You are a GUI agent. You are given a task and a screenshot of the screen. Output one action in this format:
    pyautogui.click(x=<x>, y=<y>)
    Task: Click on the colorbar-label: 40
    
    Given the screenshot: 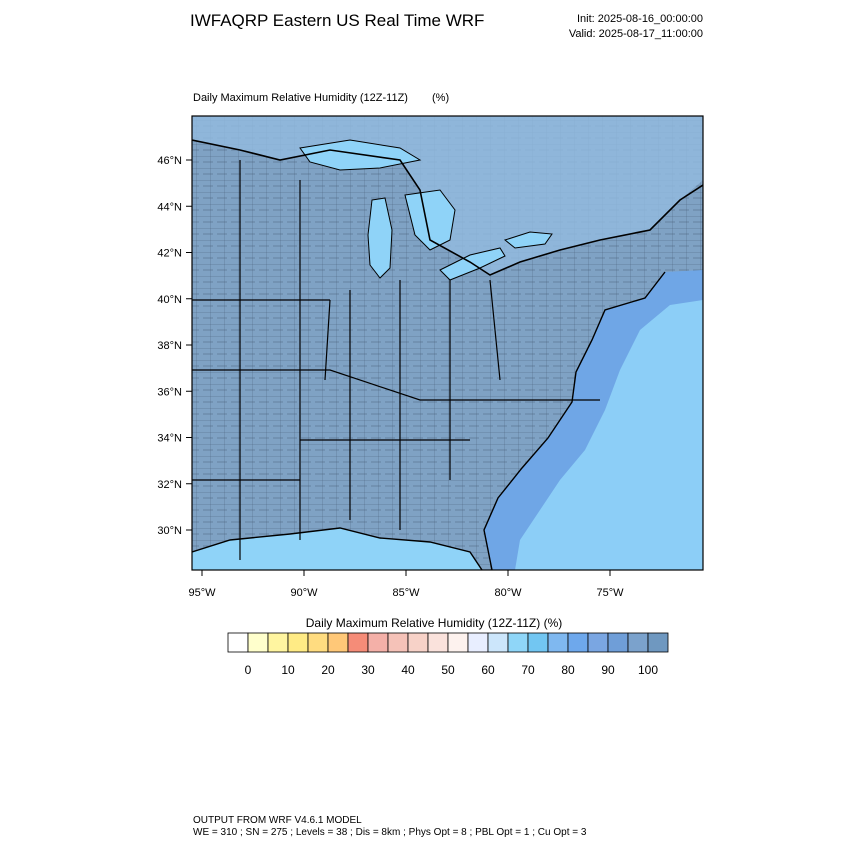 What is the action you would take?
    pyautogui.click(x=408, y=670)
    